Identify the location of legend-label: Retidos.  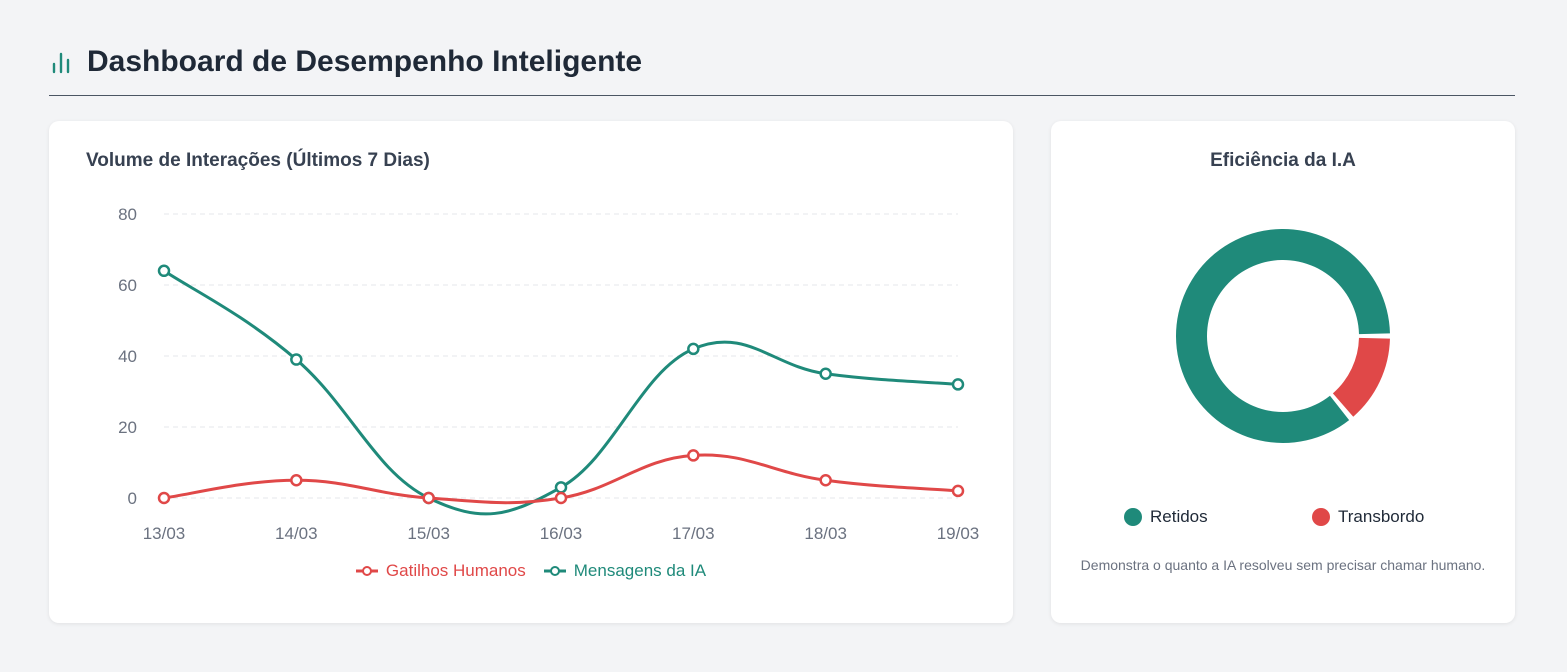
(1179, 516).